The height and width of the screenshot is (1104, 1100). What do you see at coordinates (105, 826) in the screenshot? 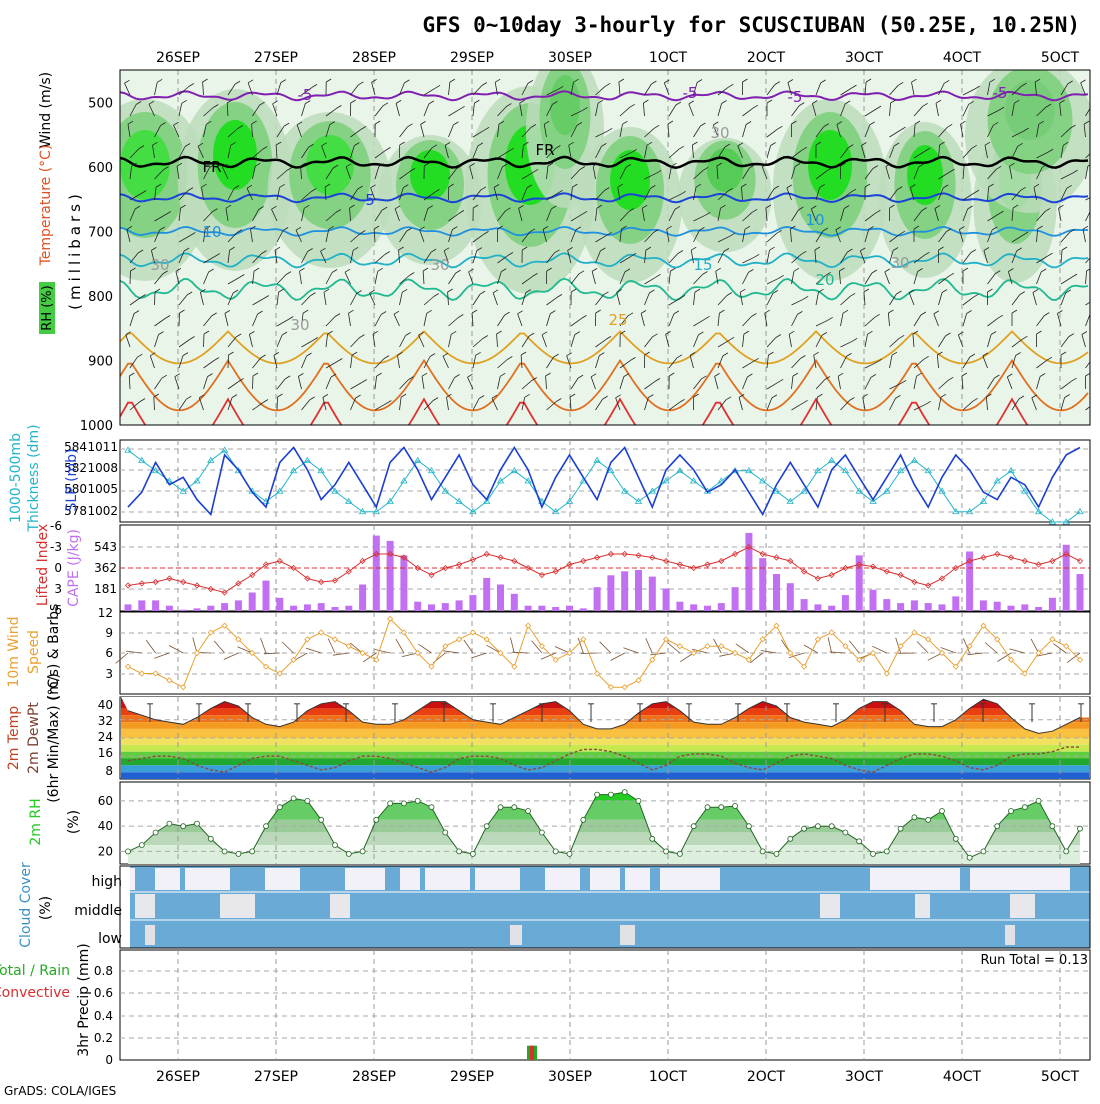
I see `rh2m-tick: 40` at bounding box center [105, 826].